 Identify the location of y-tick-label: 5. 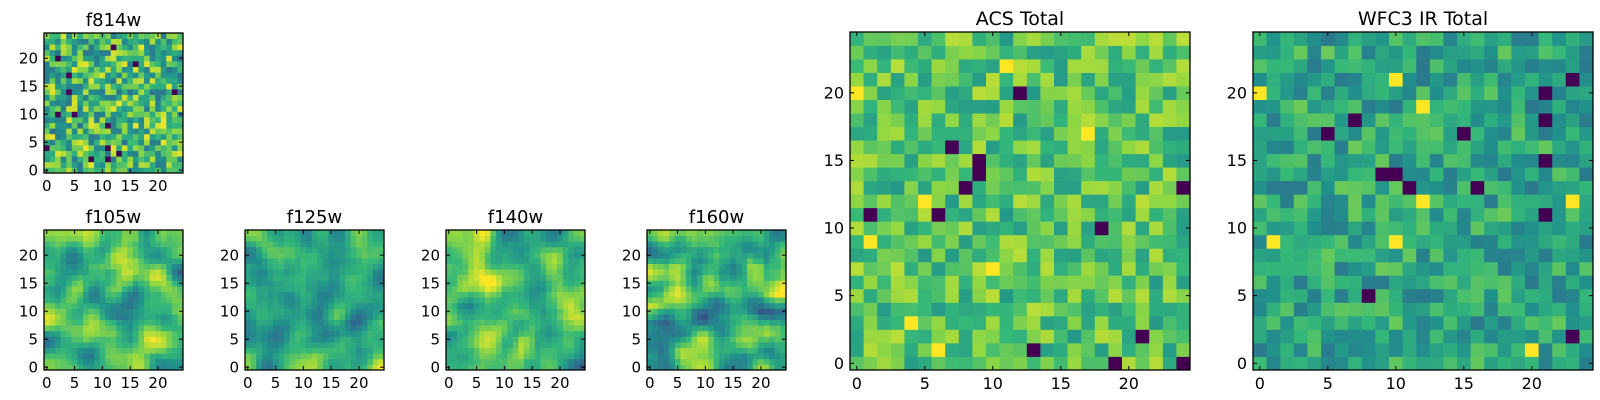
(636, 339).